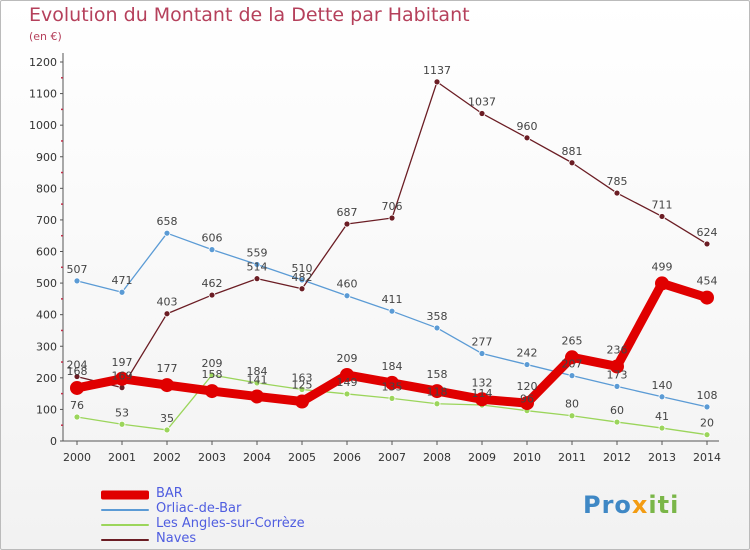  What do you see at coordinates (662, 266) in the screenshot?
I see `data-label-bar: 499` at bounding box center [662, 266].